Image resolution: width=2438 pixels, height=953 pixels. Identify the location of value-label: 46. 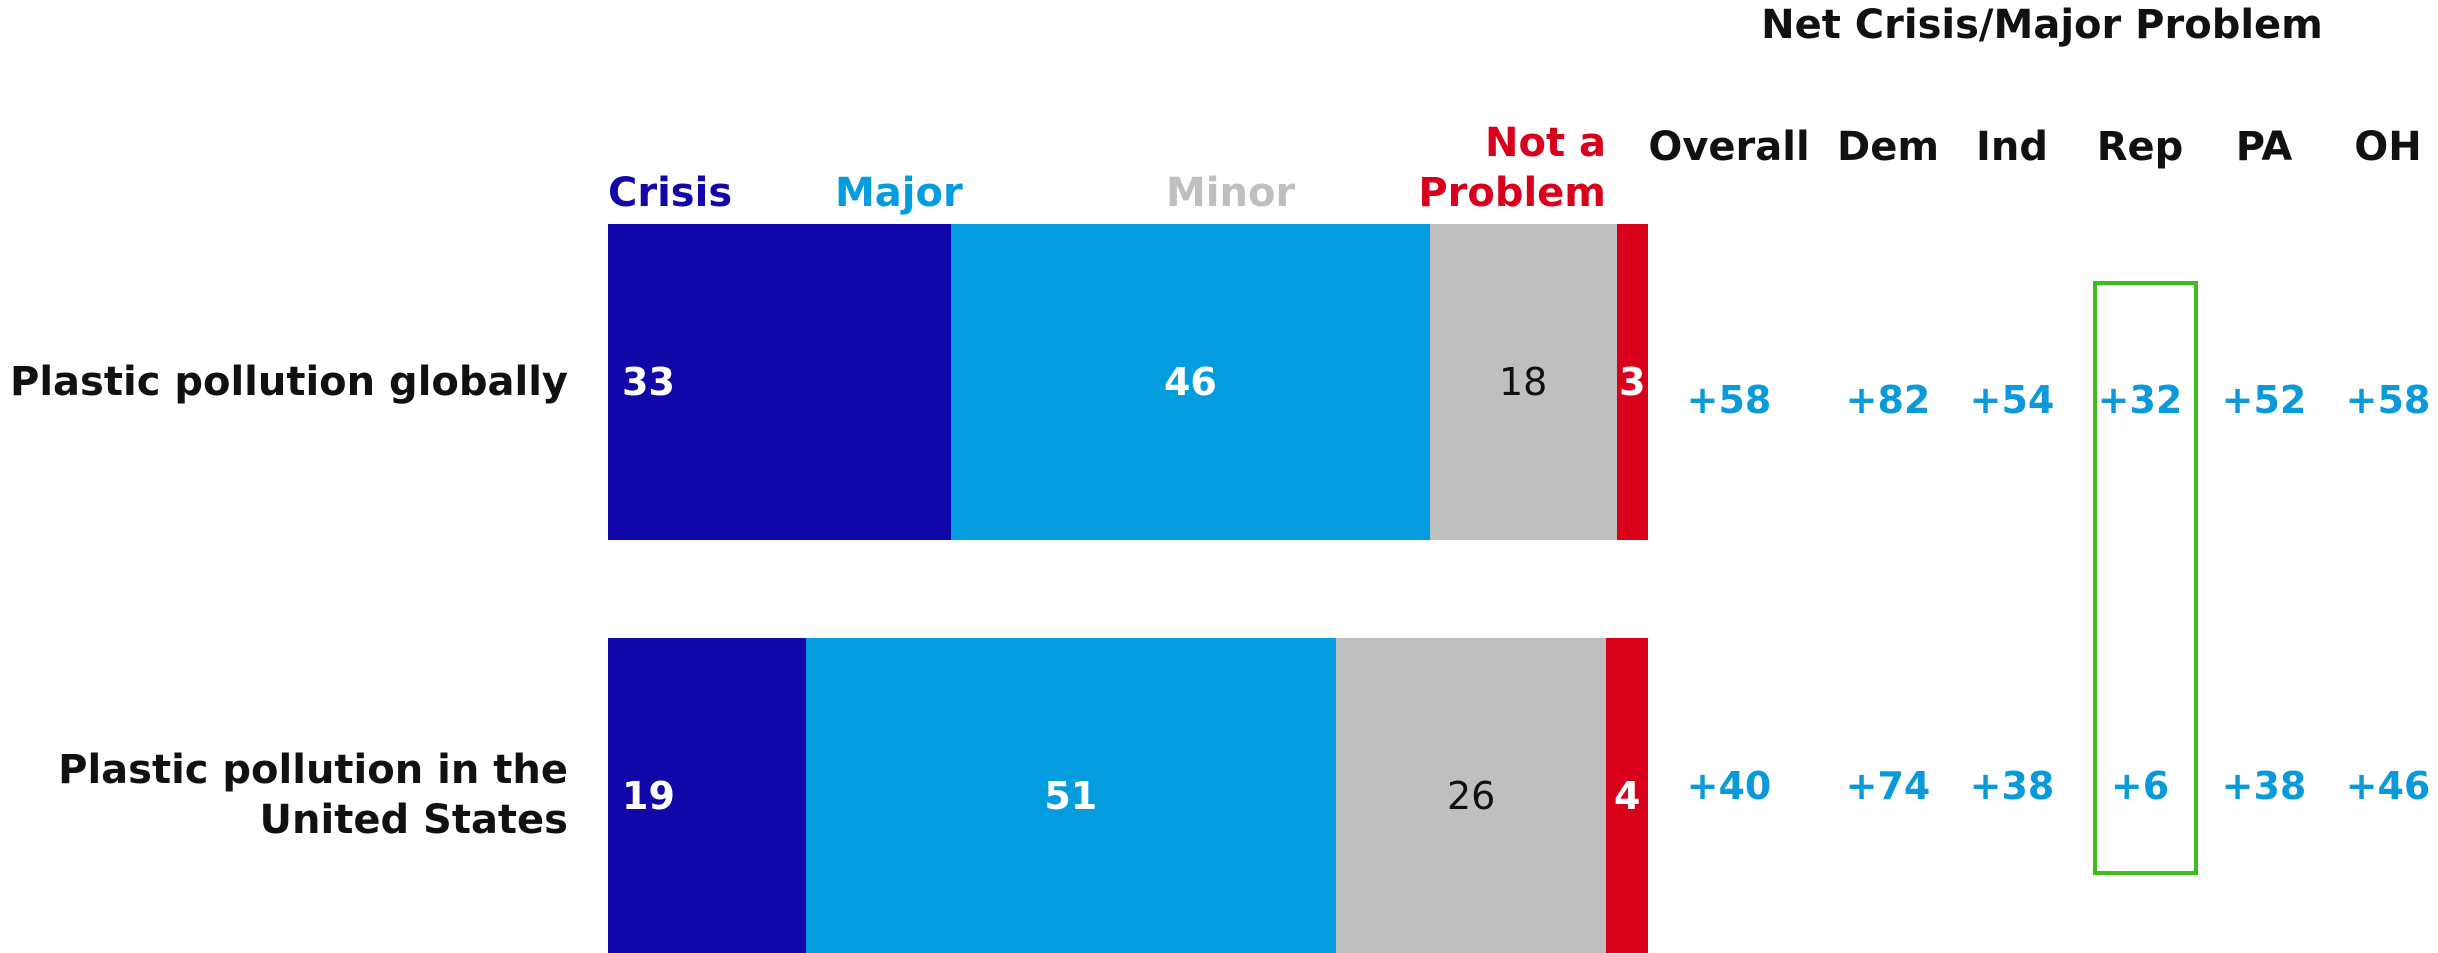
(1190, 382).